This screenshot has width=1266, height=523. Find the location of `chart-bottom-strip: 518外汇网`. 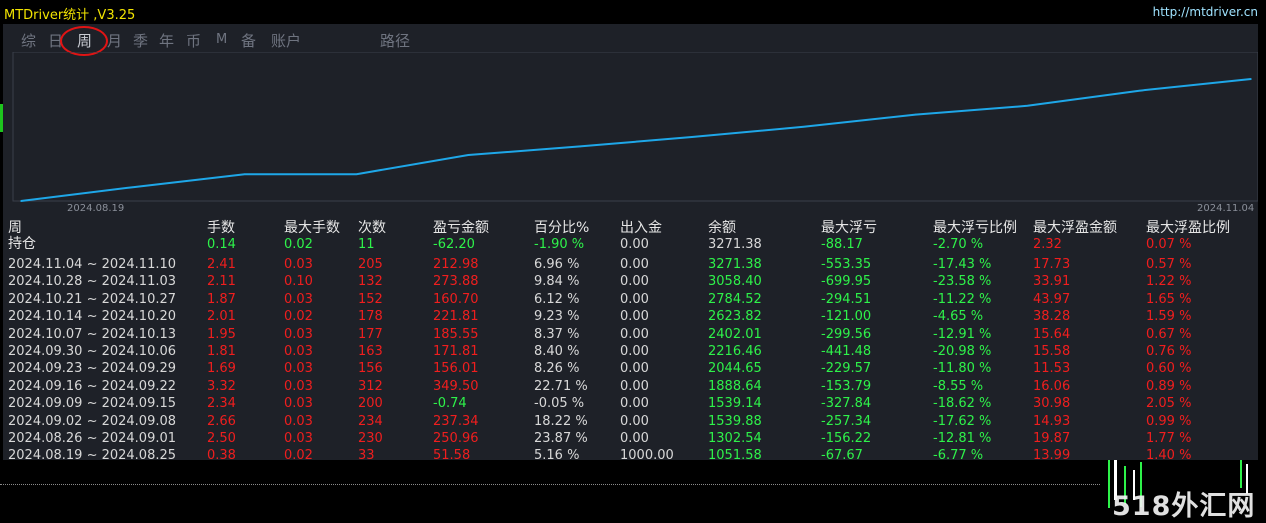

chart-bottom-strip: 518外汇网 is located at coordinates (633, 491).